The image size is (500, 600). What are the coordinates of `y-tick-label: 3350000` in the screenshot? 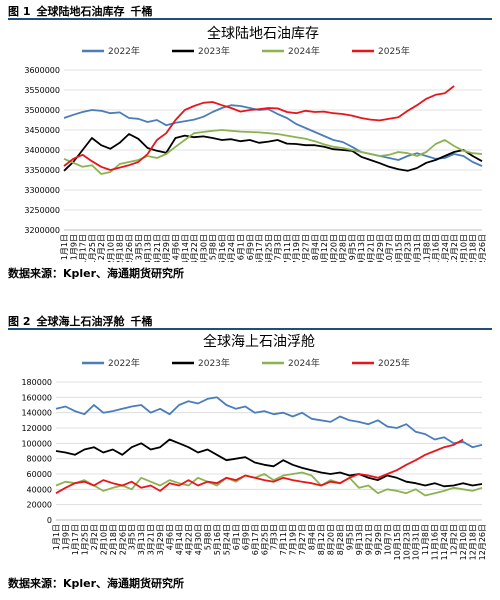 It's located at (42, 170).